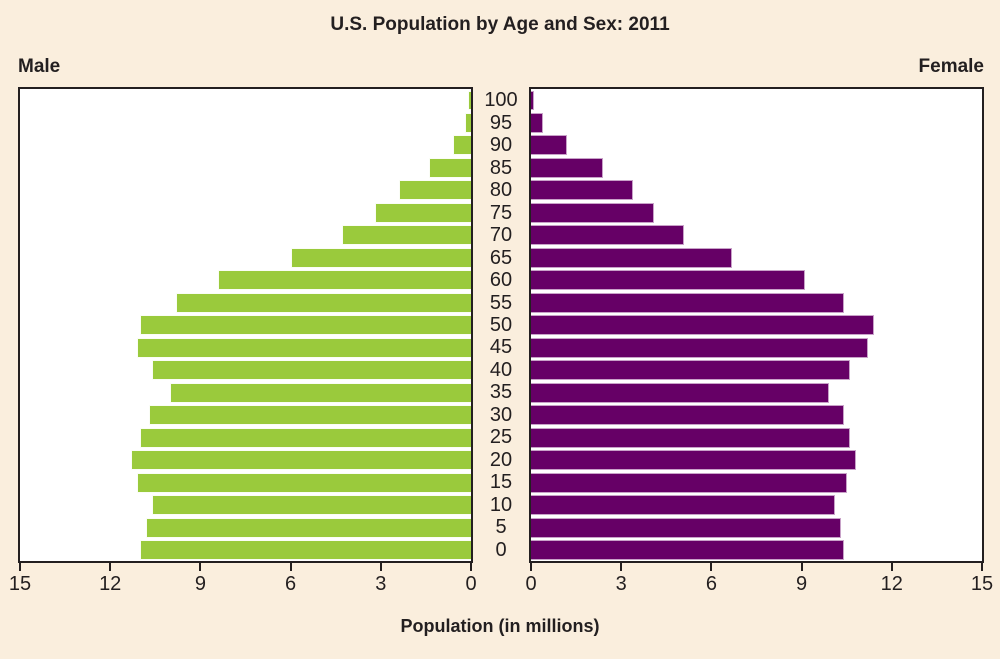 This screenshot has width=1000, height=659. Describe the element at coordinates (951, 66) in the screenshot. I see `female-series-label: Female` at that location.